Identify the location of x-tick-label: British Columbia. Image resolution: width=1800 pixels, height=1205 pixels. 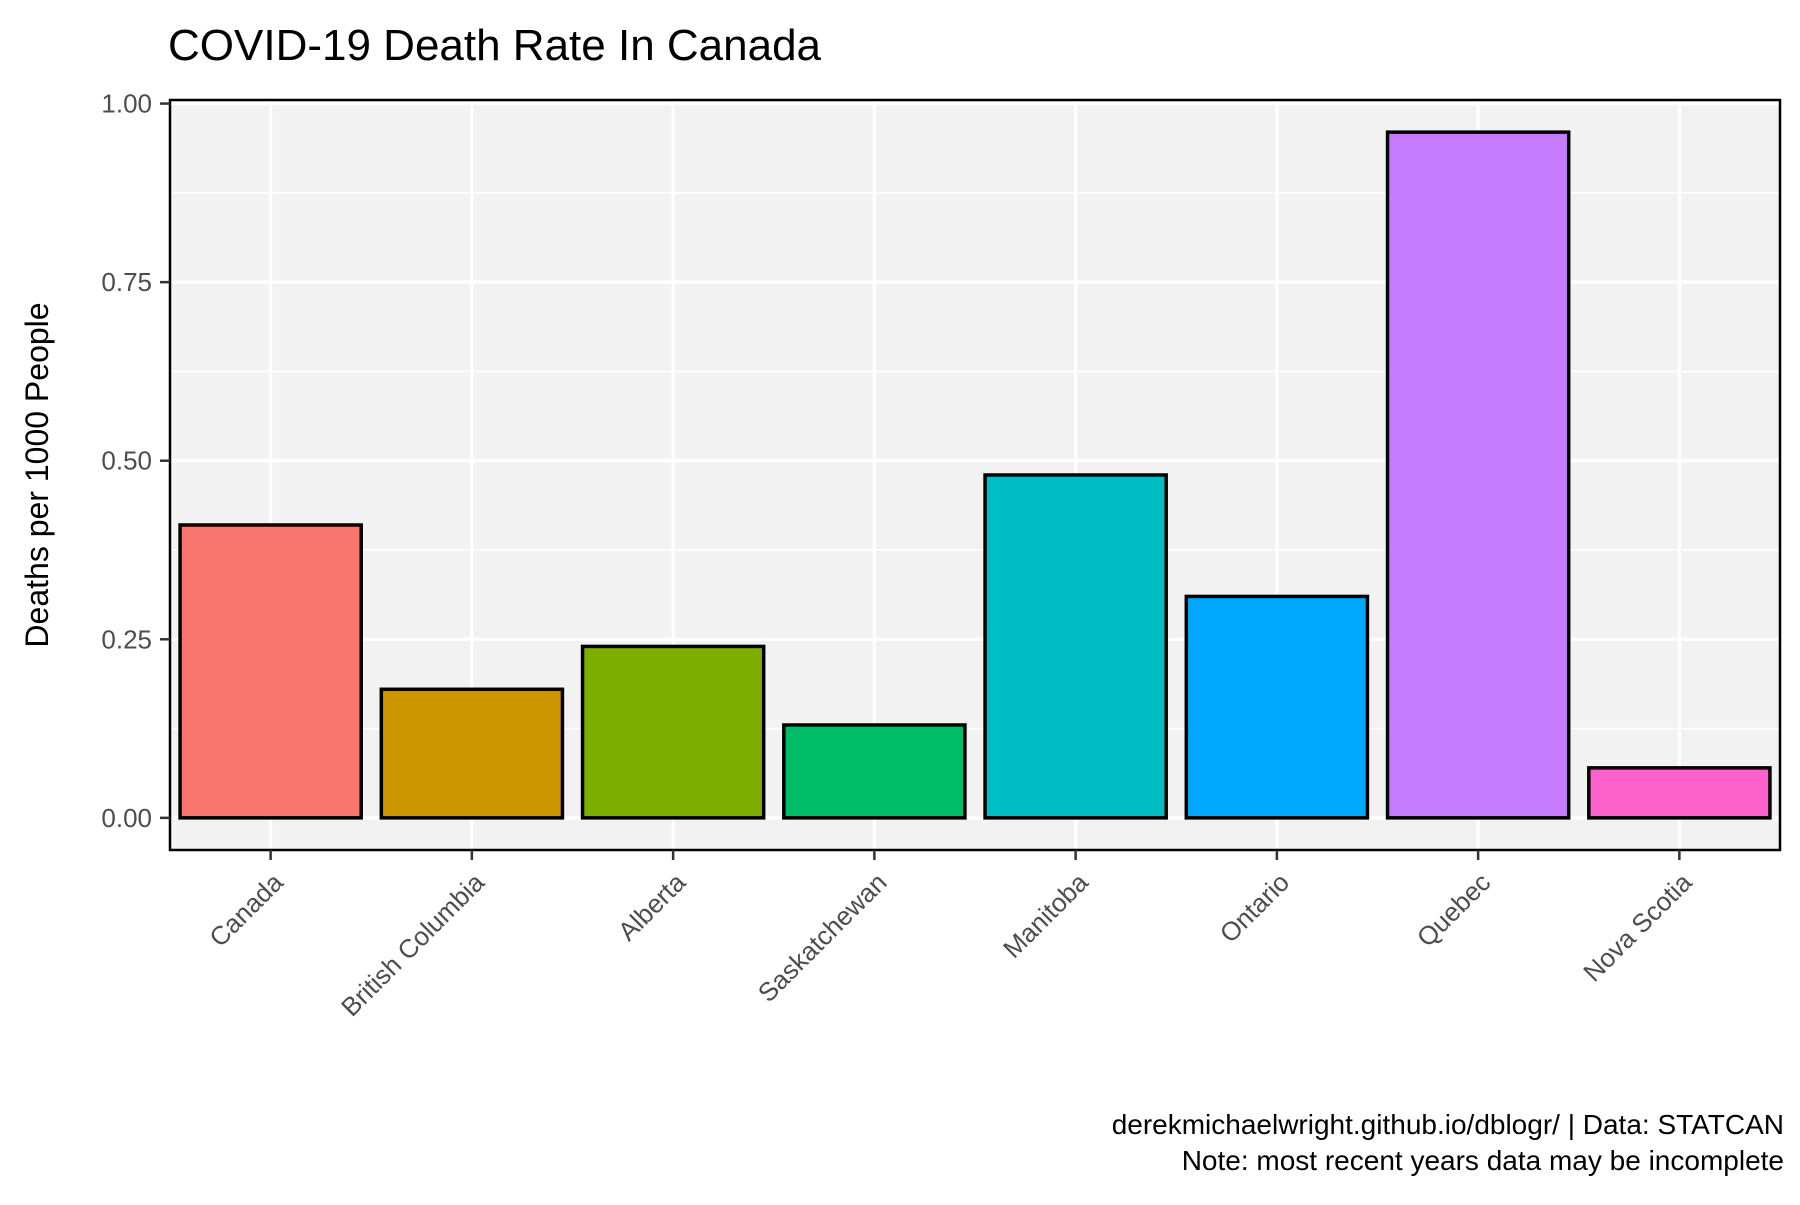
(412, 944).